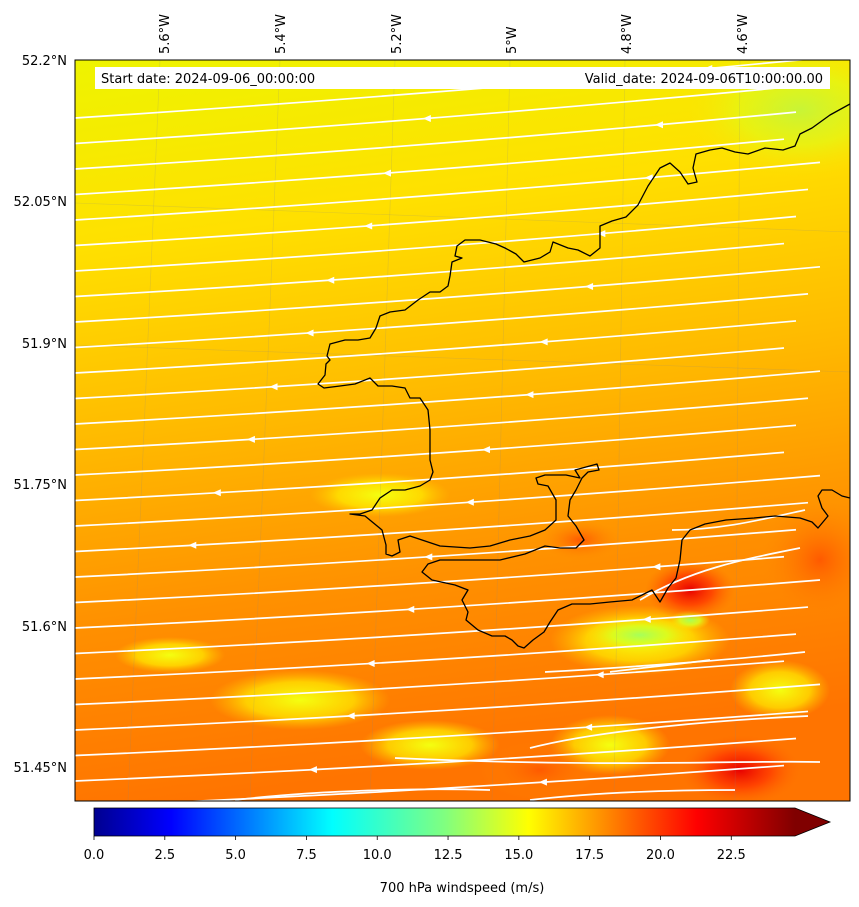 The image size is (859, 907). Describe the element at coordinates (397, 34) in the screenshot. I see `lon-label: 5.2°W` at that location.